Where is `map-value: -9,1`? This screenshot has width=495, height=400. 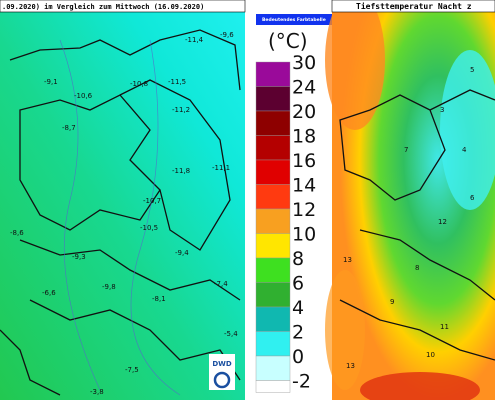 map-value: -9,1 is located at coordinates (51, 82).